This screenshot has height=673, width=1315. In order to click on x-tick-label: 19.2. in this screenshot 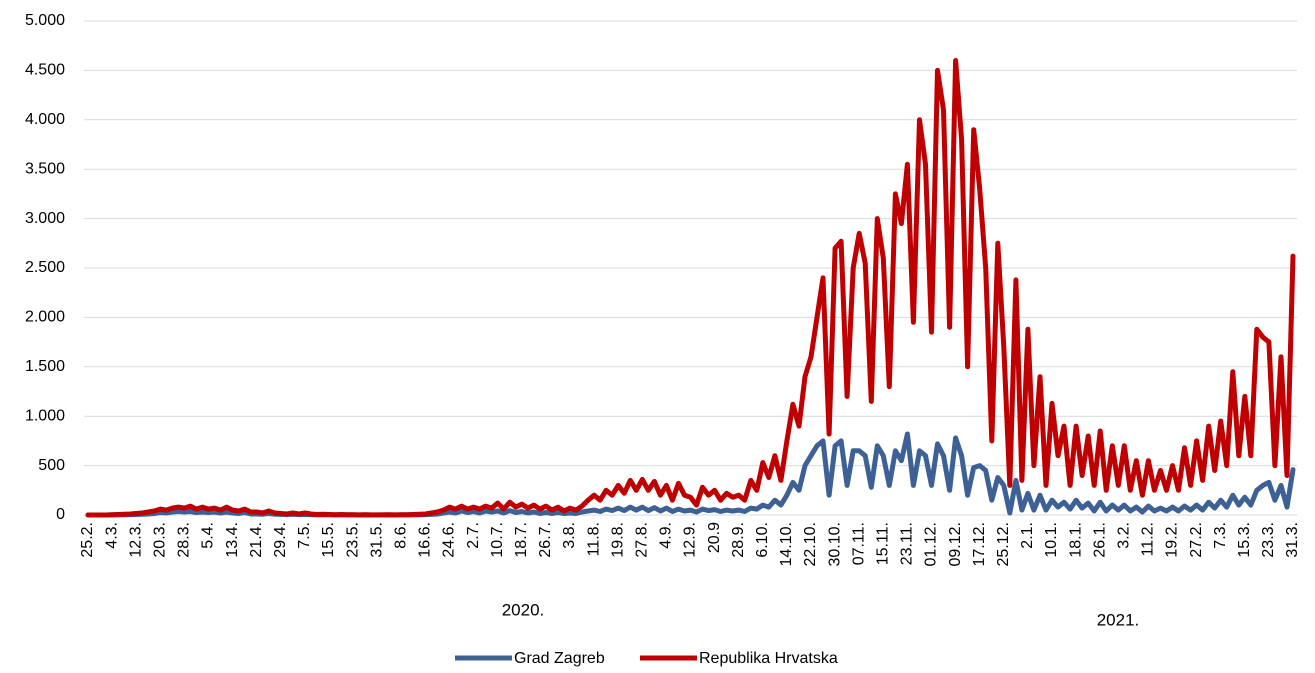, I will do `click(1172, 540)`.